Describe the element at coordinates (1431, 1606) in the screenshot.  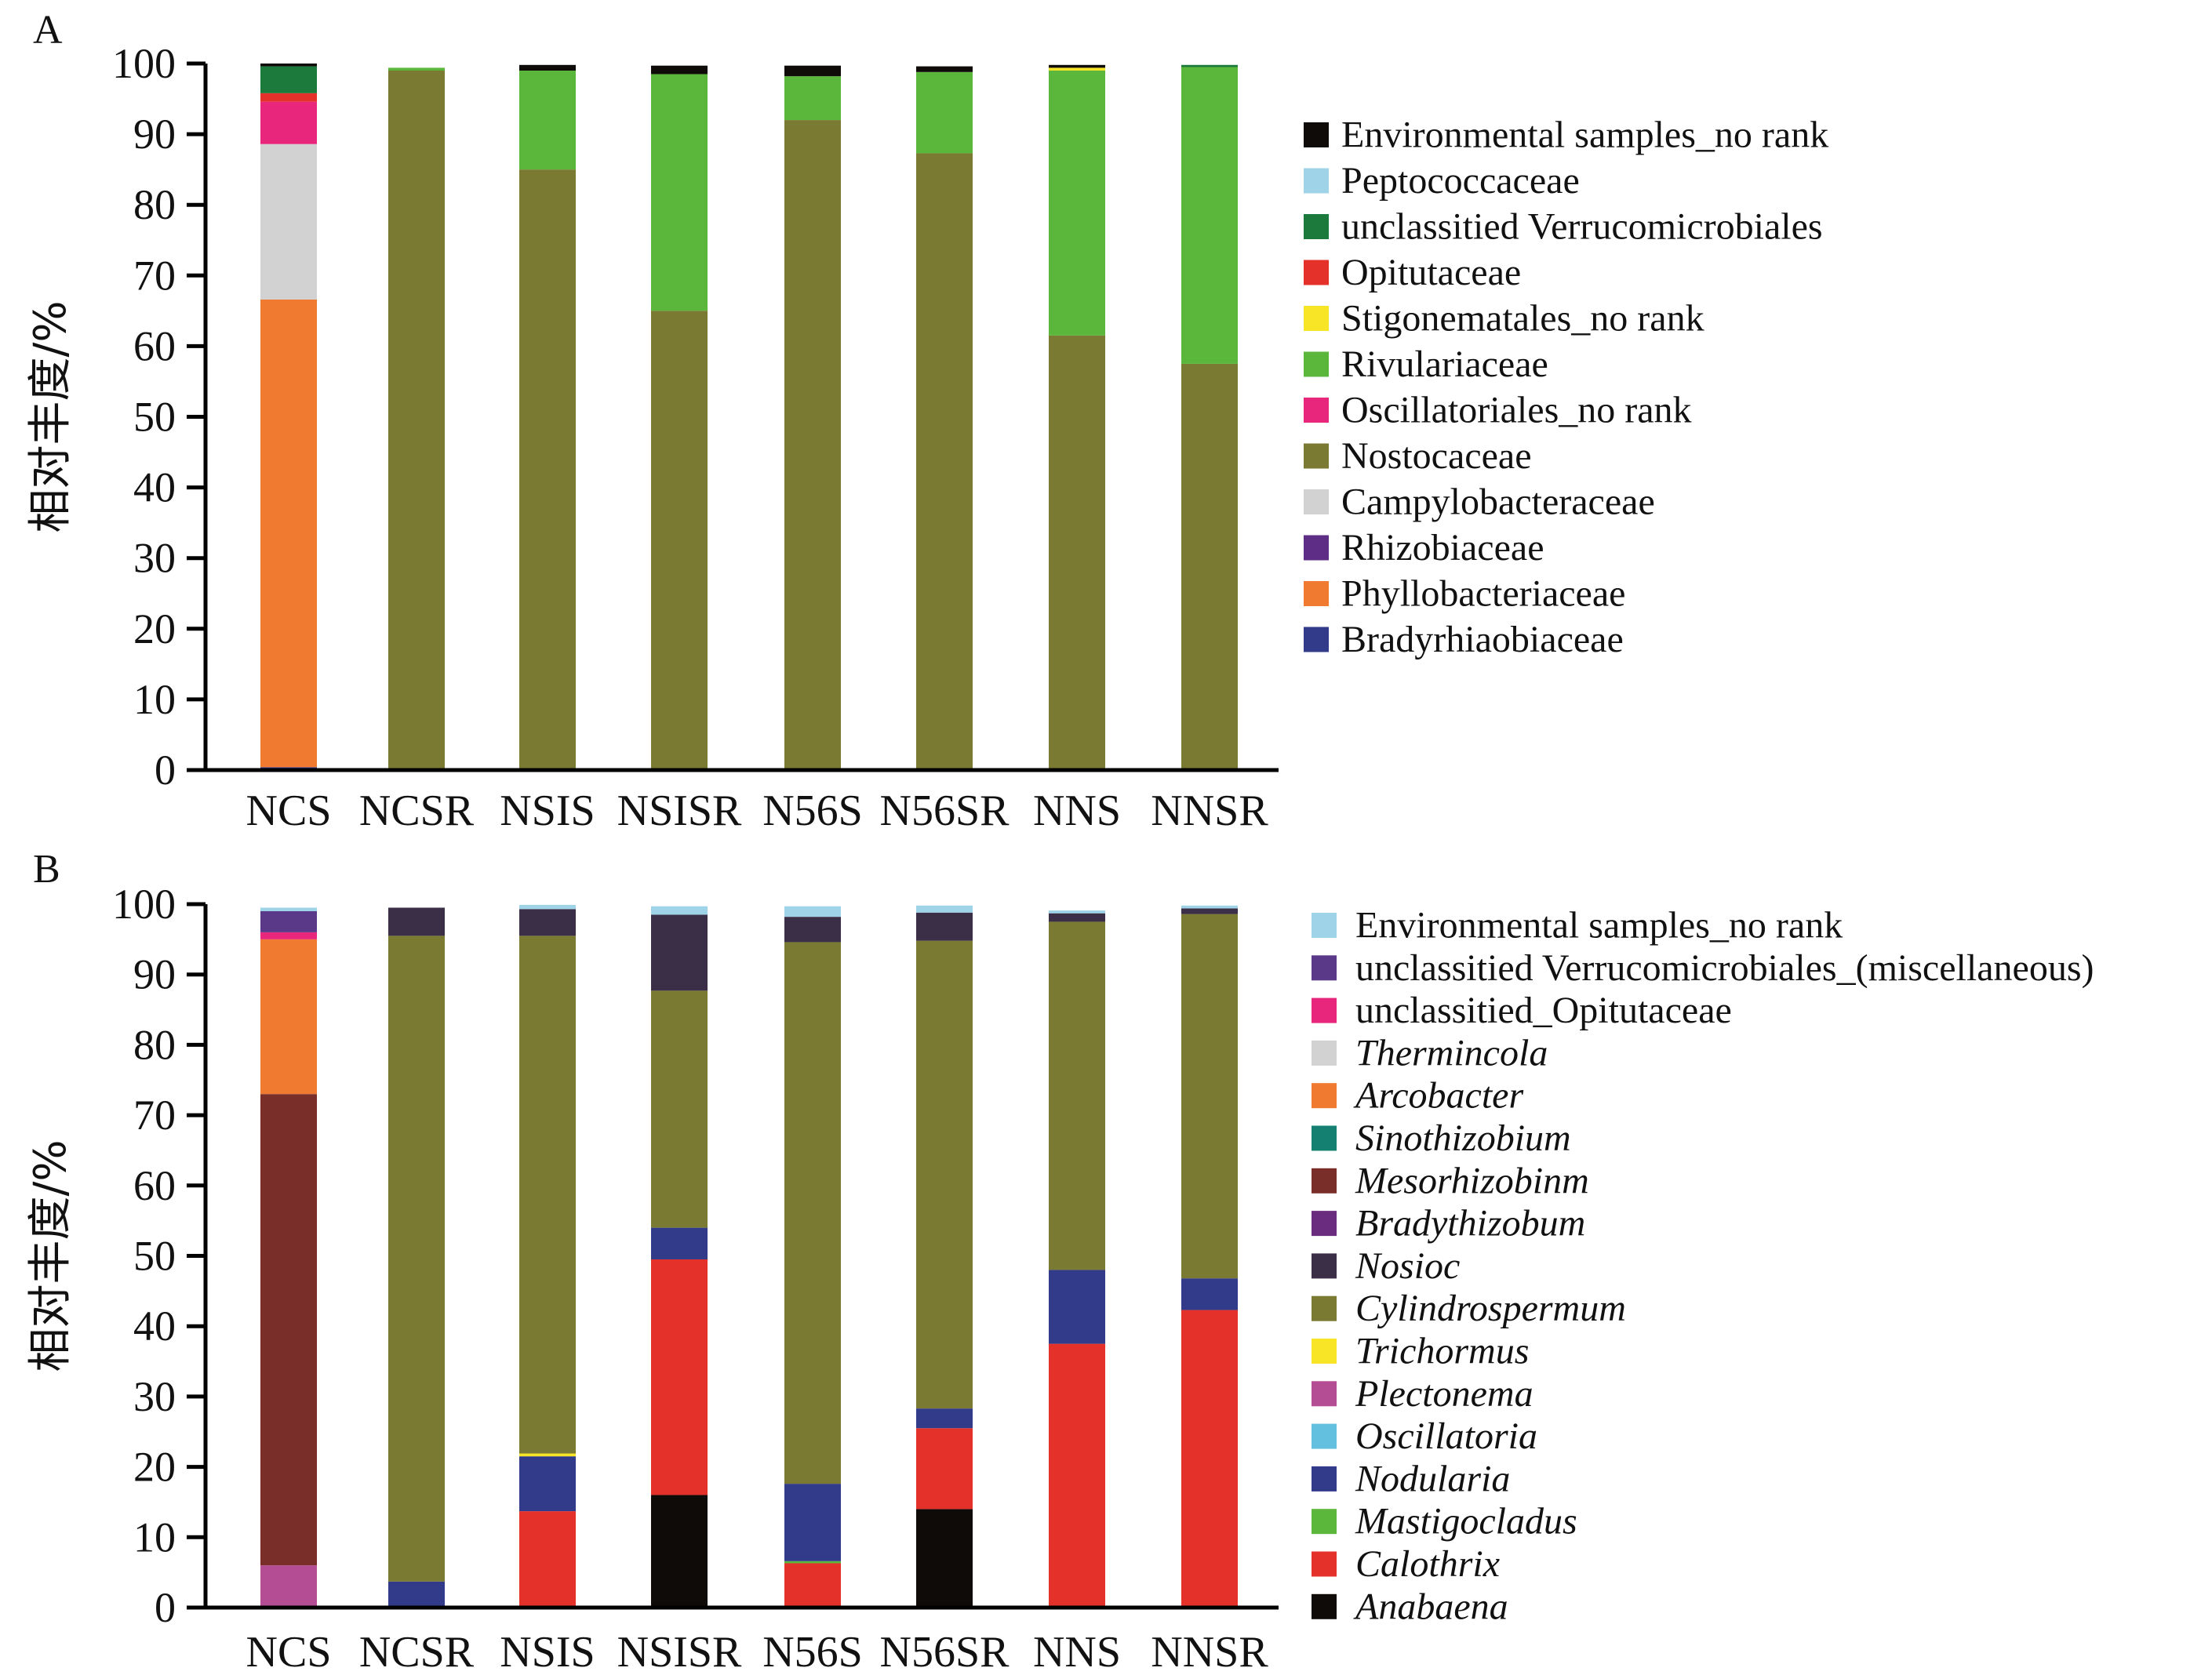
I see `legend-label: Anabaena` at that location.